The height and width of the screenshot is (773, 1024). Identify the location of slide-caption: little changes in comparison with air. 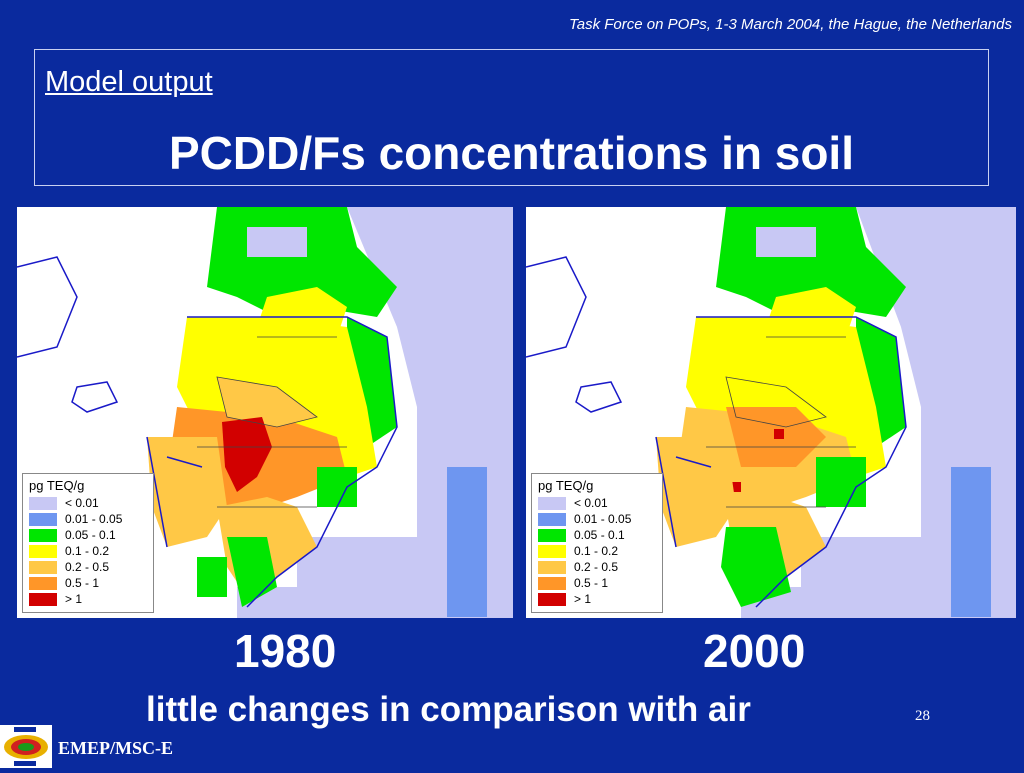
(448, 709).